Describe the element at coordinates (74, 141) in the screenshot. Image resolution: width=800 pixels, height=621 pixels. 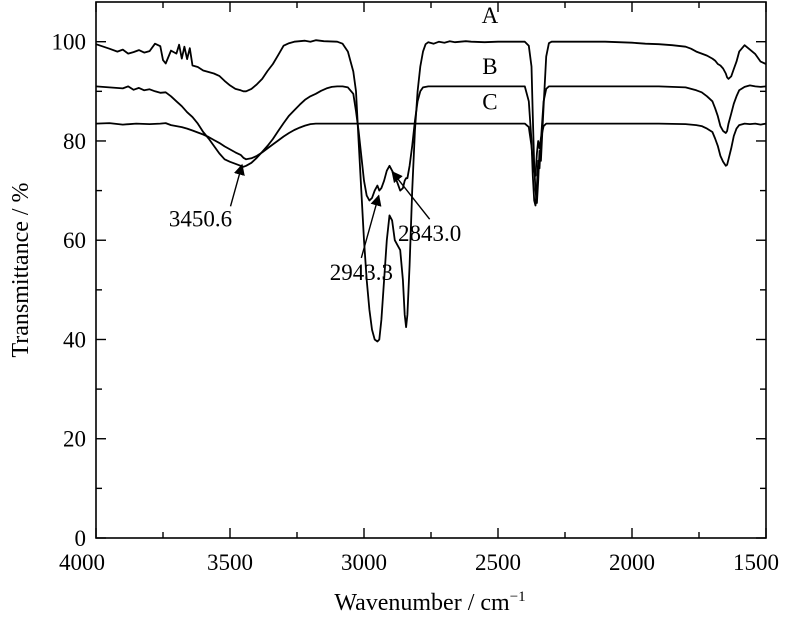
I see `y-tick-label: 80` at that location.